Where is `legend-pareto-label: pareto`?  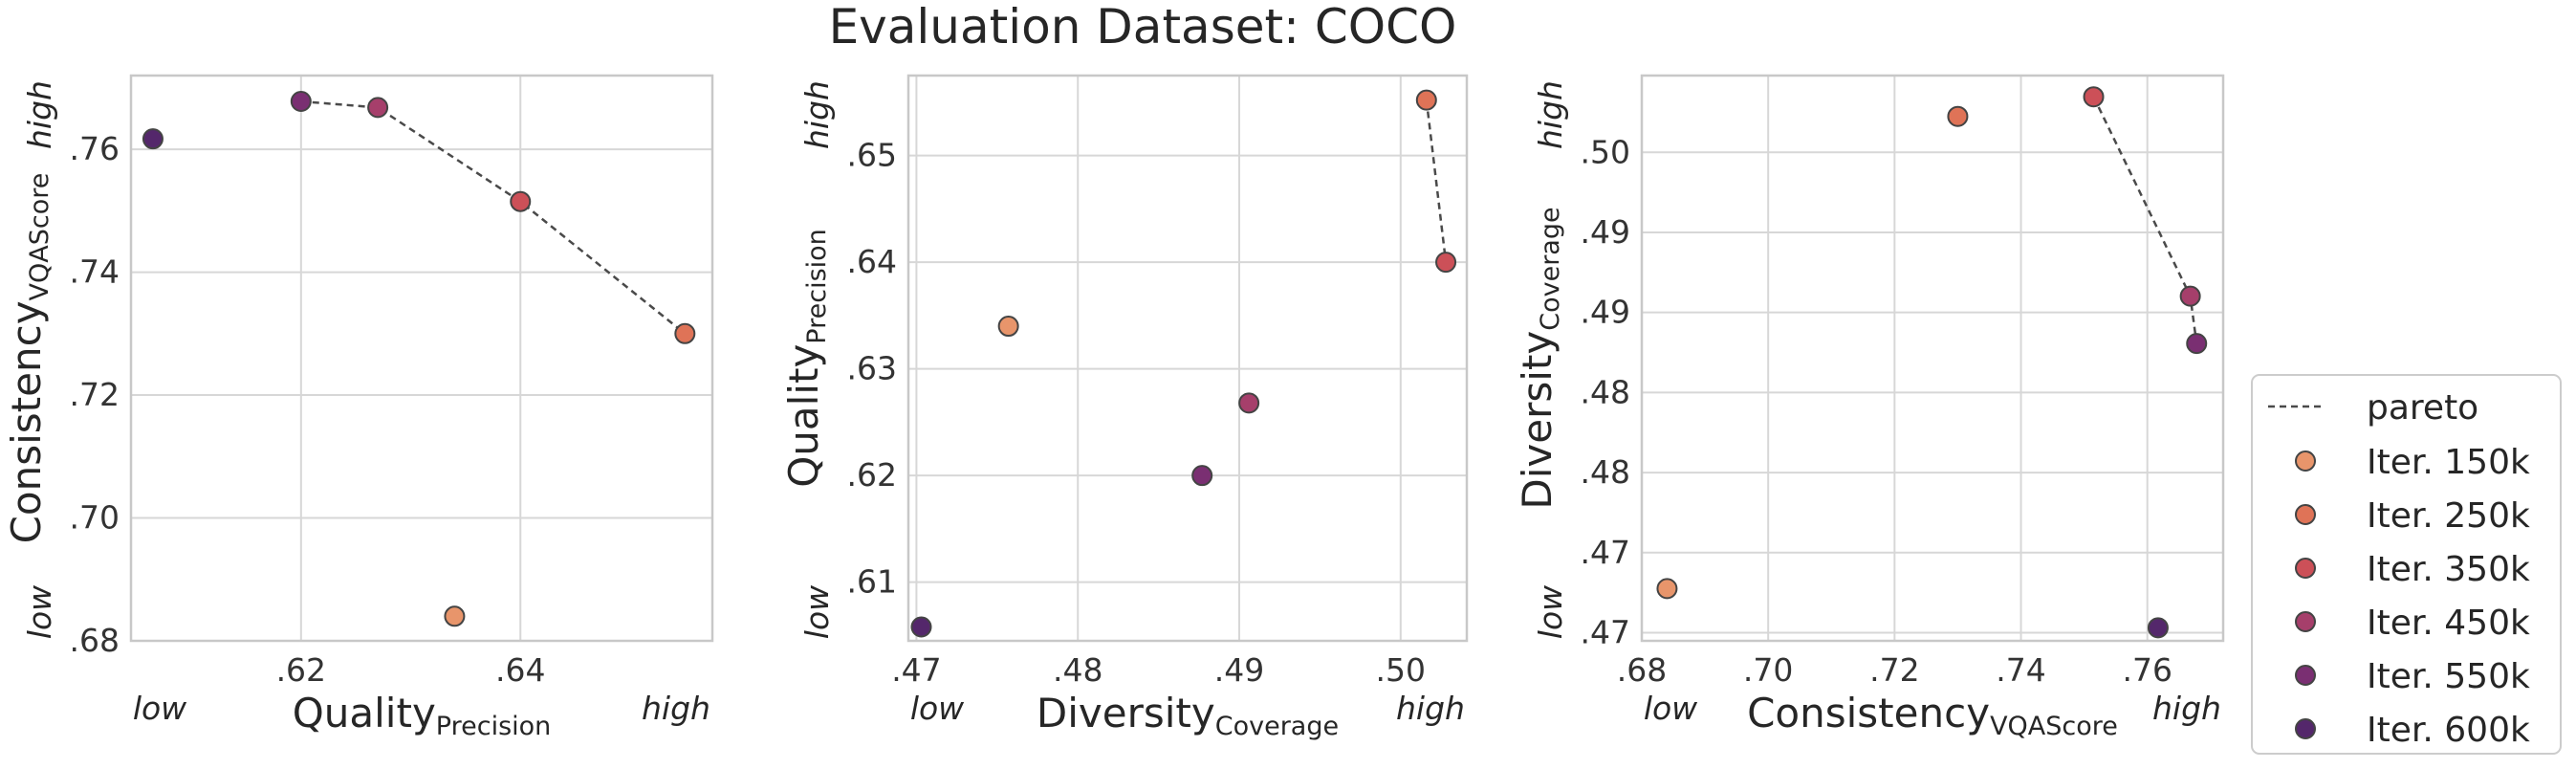 legend-pareto-label: pareto is located at coordinates (2422, 408).